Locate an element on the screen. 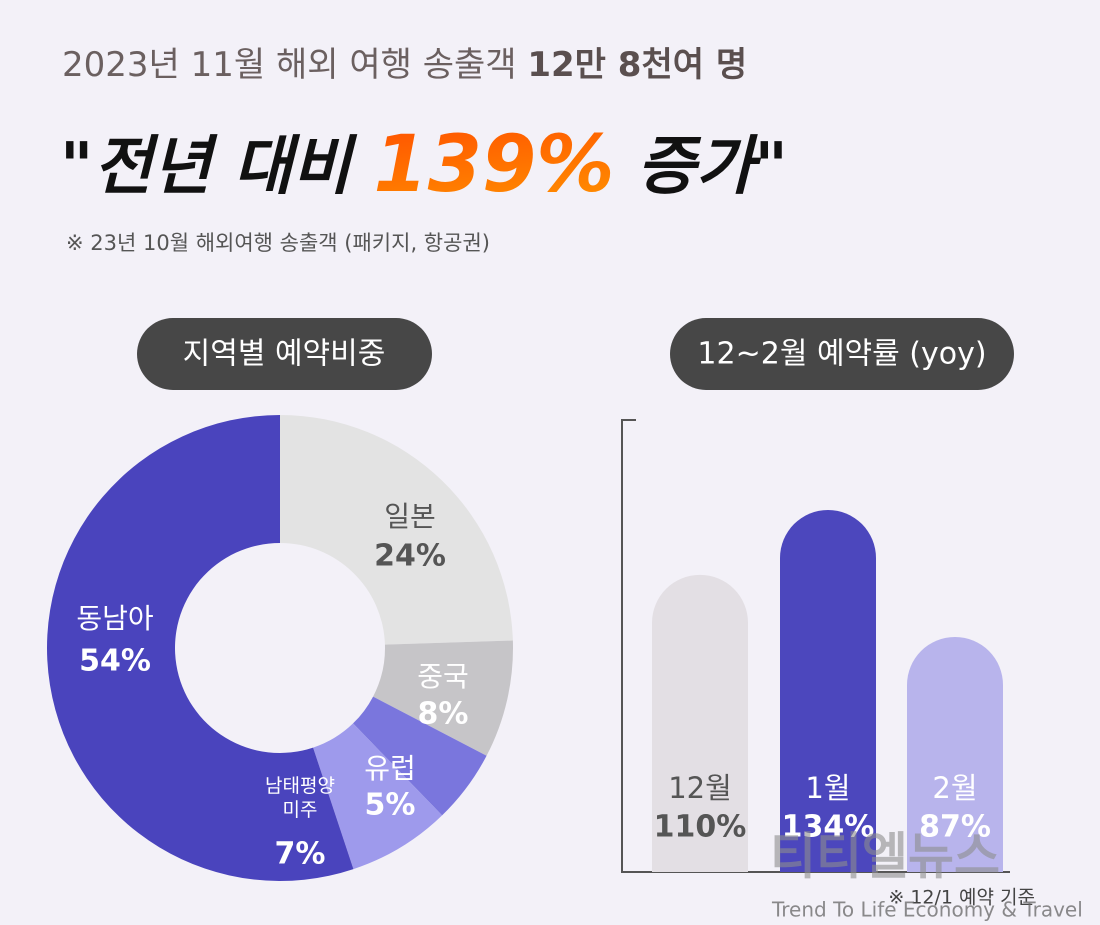 This screenshot has width=1100, height=925. slice-label: 중국 is located at coordinates (443, 676).